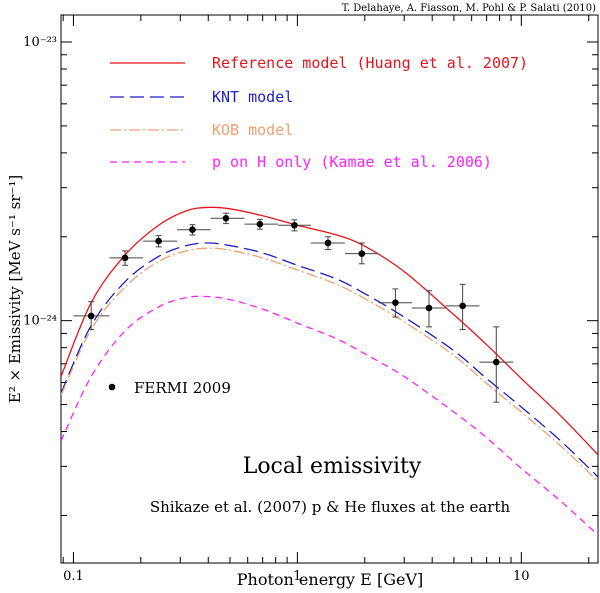 The image size is (600, 593). Describe the element at coordinates (352, 162) in the screenshot. I see `legend-label-kamae: p on H only (Kamae et al. 2006)` at that location.